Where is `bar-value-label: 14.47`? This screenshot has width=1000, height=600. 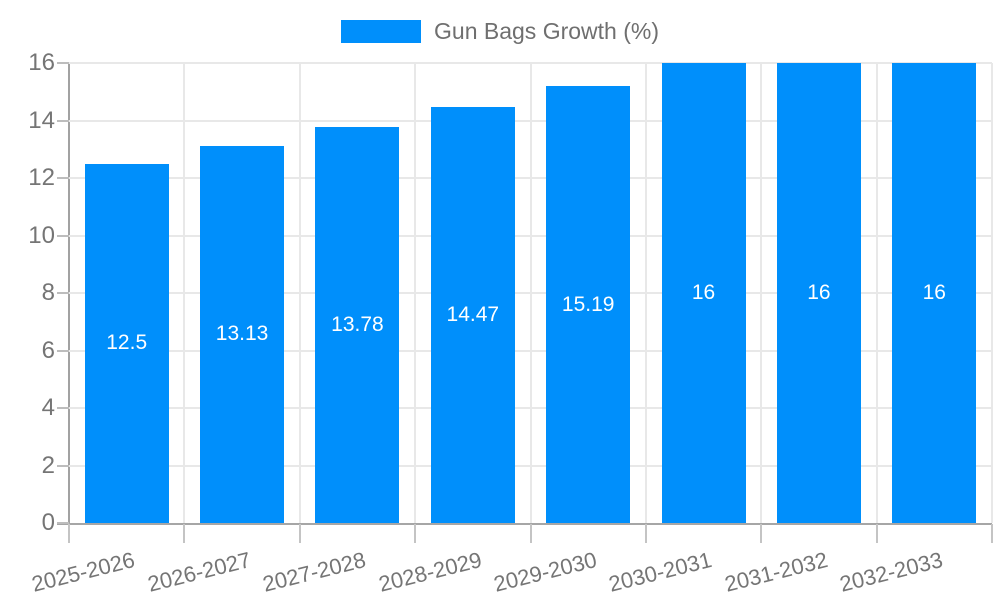 bar-value-label: 14.47 is located at coordinates (473, 314).